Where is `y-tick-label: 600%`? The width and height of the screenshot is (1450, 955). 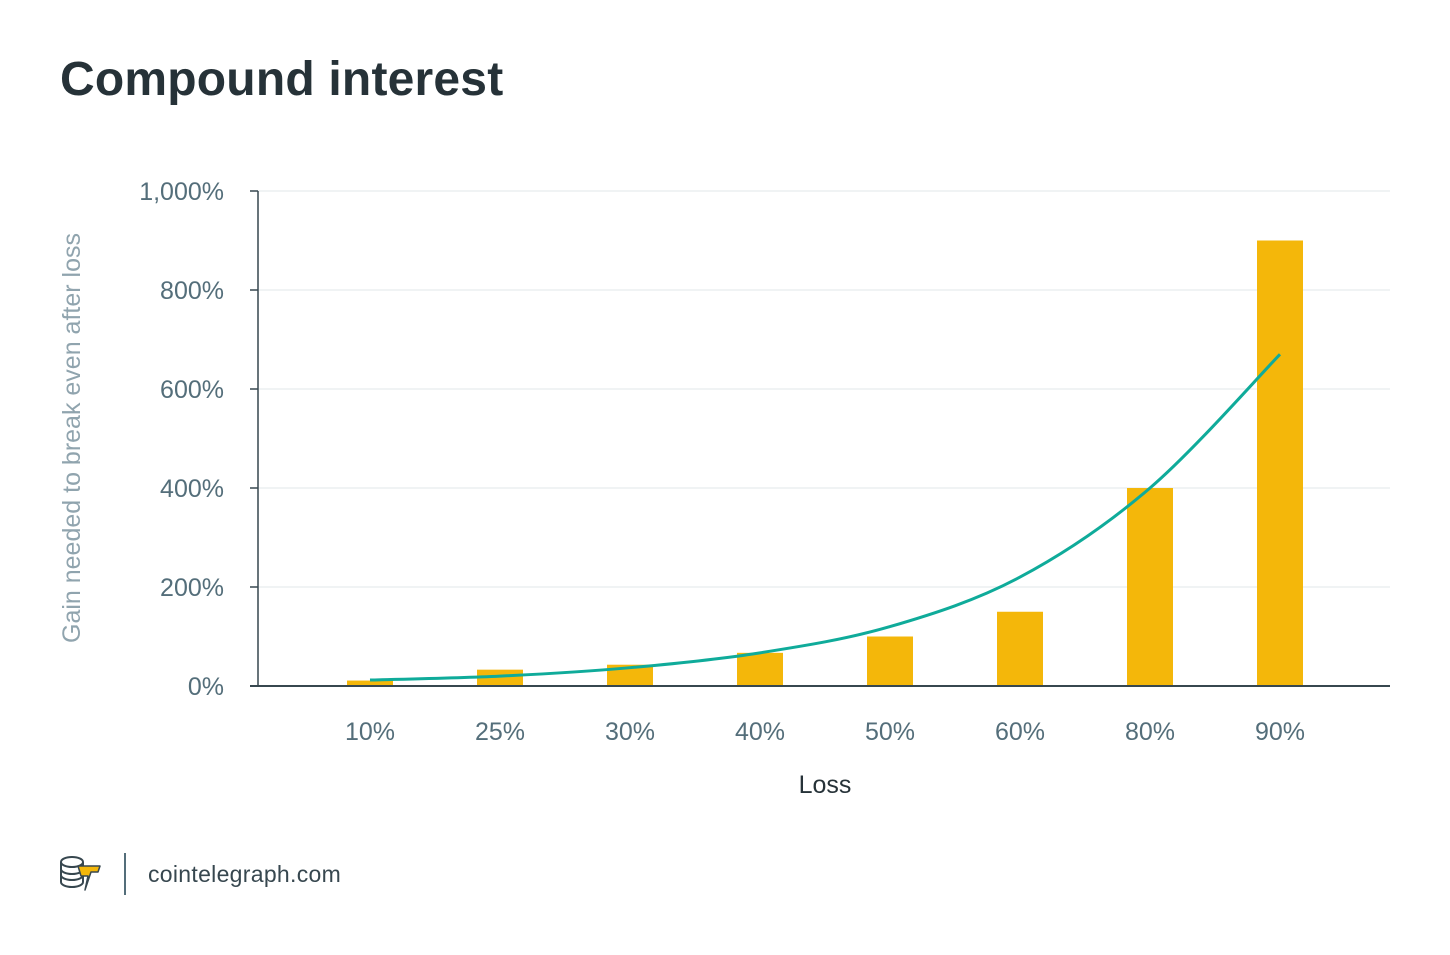
y-tick-label: 600% is located at coordinates (192, 390).